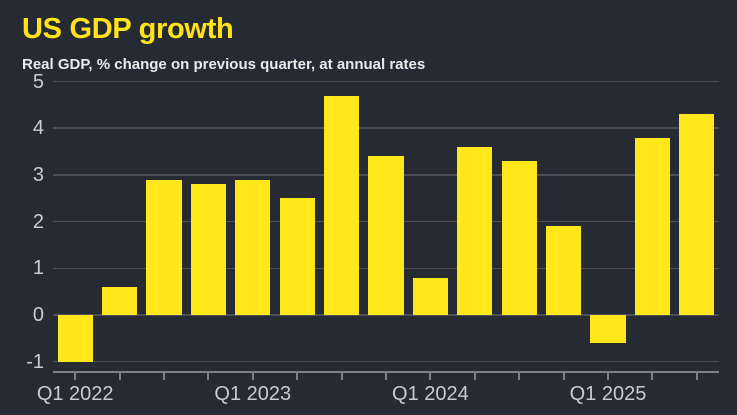 The width and height of the screenshot is (737, 415). Describe the element at coordinates (38, 128) in the screenshot. I see `y-axis-tick-label: 4` at that location.